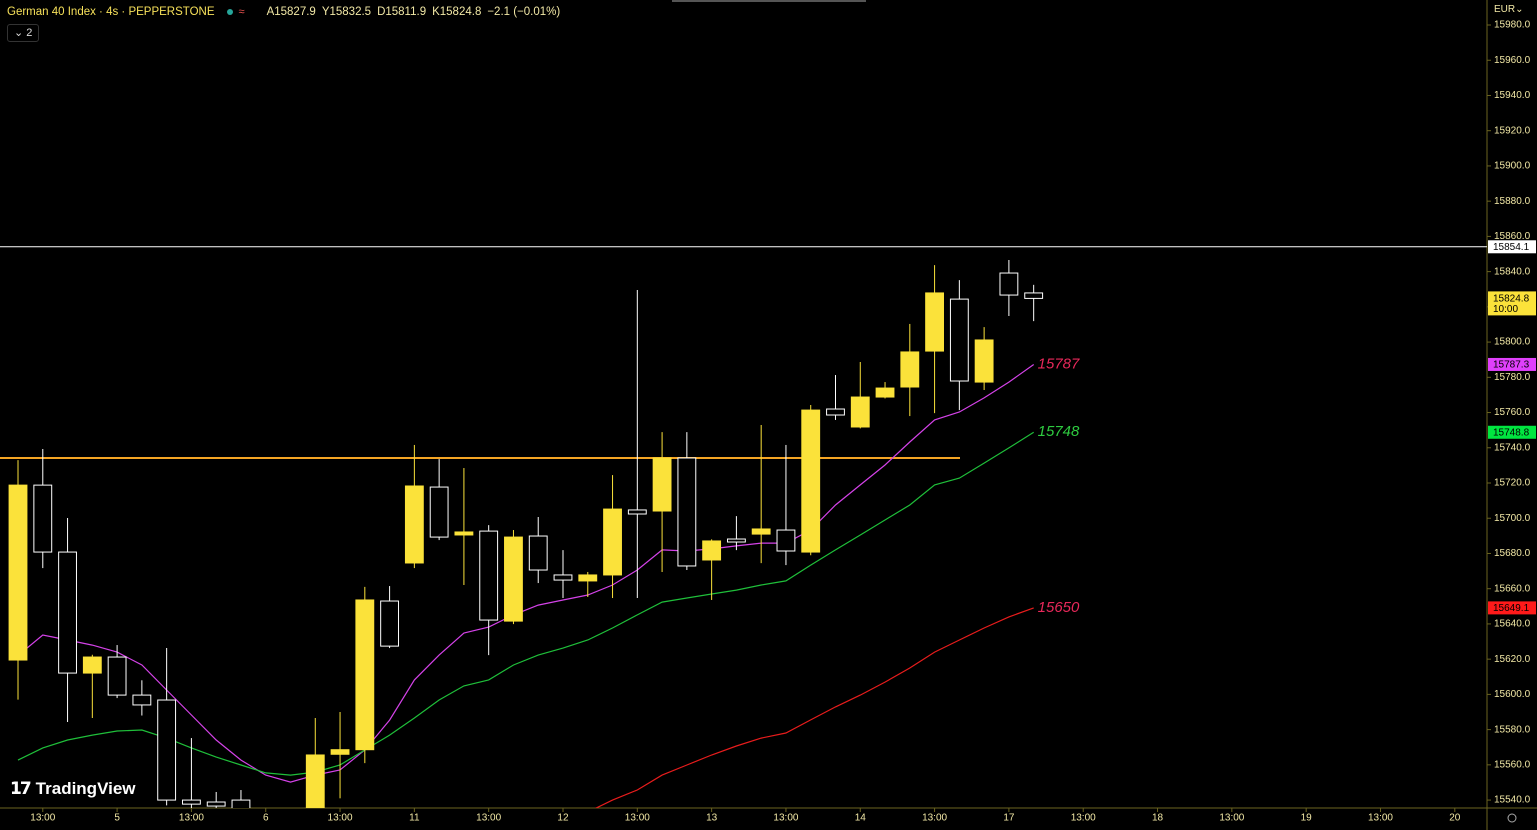 Image resolution: width=1537 pixels, height=830 pixels. I want to click on x-tick-label: 20, so click(1455, 818).